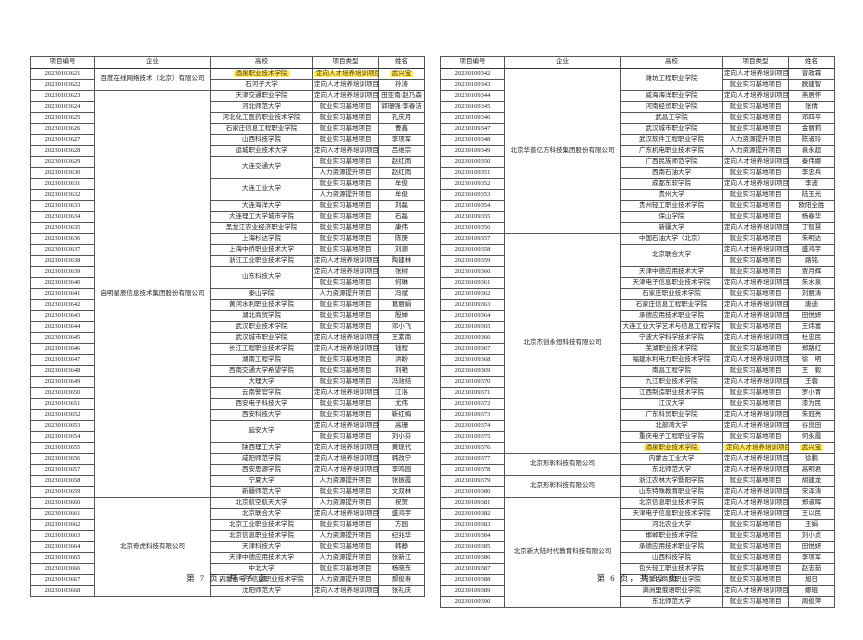  What do you see at coordinates (637, 129) in the screenshot?
I see `table-row: 20230109347 武汉城市职业学院 就业实习基地项目 金丽莉` at bounding box center [637, 129].